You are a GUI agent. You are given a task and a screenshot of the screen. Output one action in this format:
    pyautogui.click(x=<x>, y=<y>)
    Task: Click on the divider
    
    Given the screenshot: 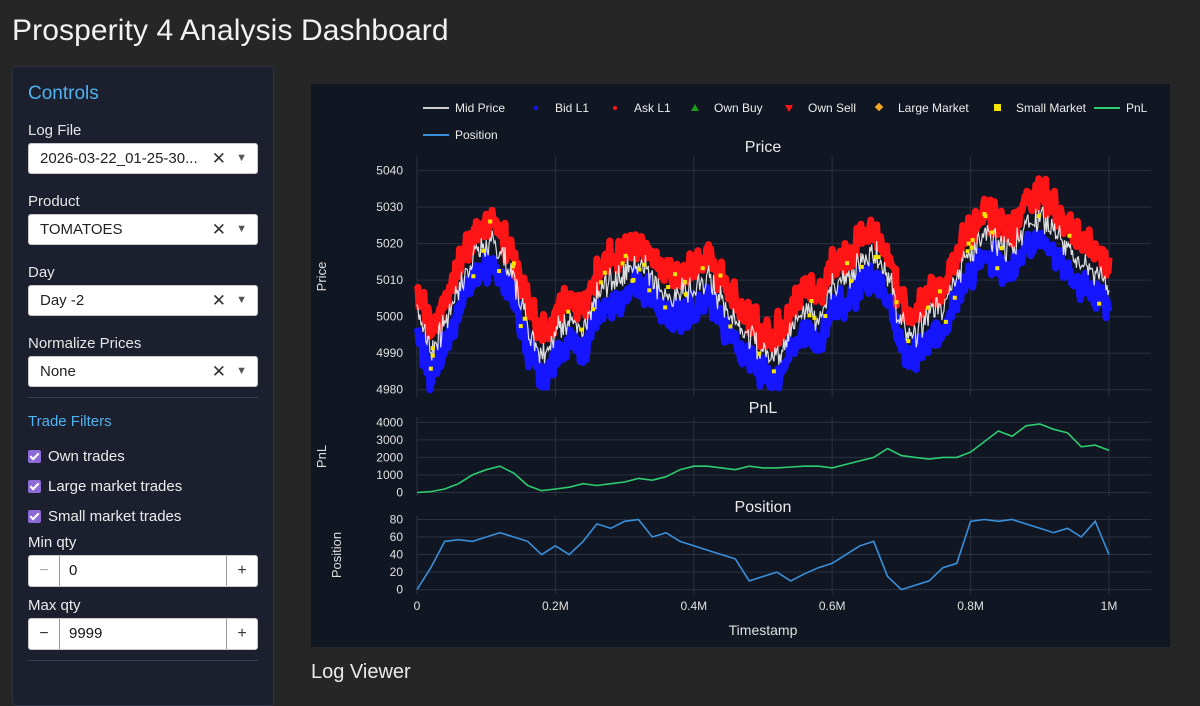 What is the action you would take?
    pyautogui.click(x=143, y=660)
    